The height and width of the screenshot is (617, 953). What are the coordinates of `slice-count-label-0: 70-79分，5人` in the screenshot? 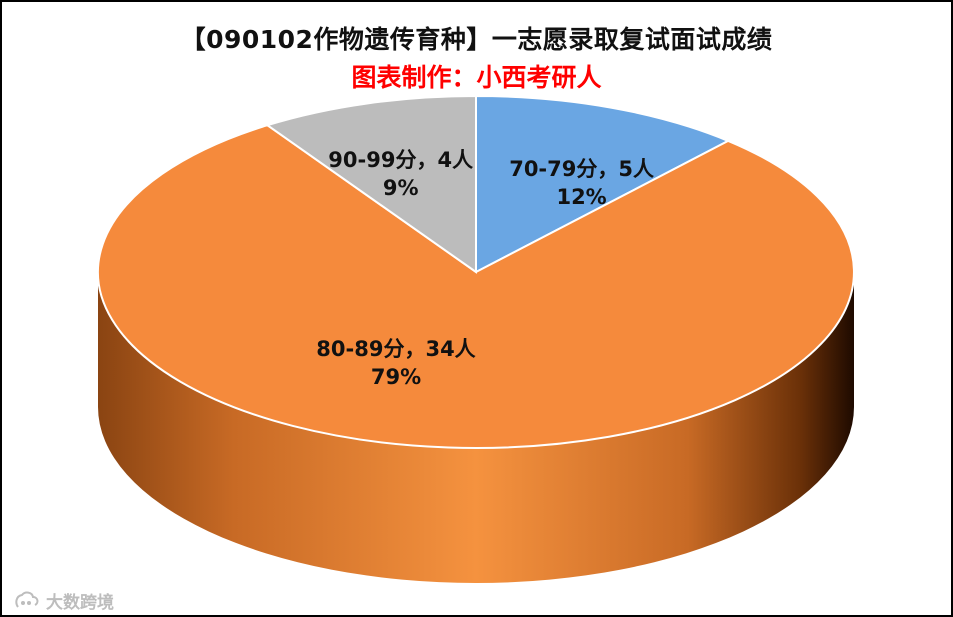 It's located at (581, 169).